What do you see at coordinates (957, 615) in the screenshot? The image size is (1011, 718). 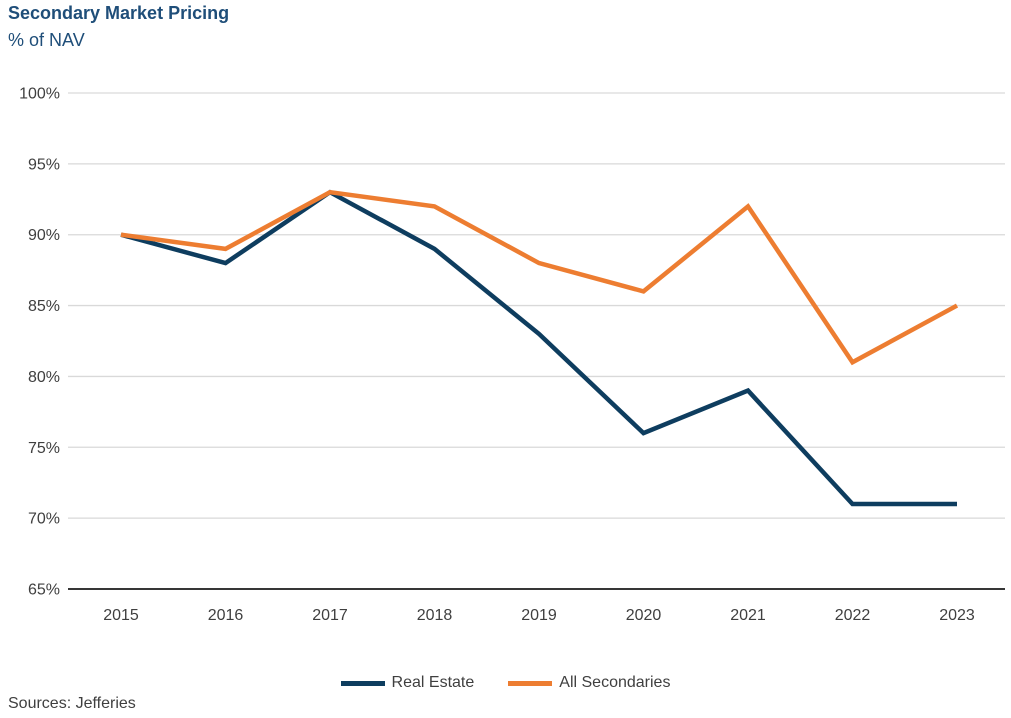 I see `x-tick-label: 2023` at bounding box center [957, 615].